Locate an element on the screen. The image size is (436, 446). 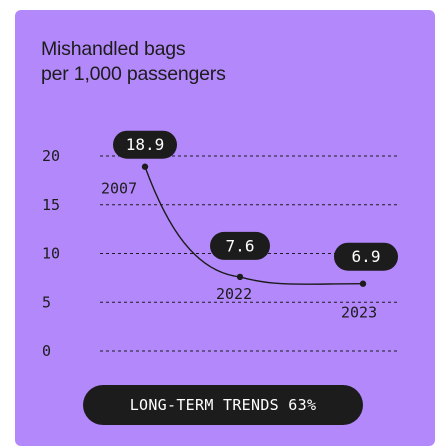
y-tick-label: 5 is located at coordinates (46, 302).